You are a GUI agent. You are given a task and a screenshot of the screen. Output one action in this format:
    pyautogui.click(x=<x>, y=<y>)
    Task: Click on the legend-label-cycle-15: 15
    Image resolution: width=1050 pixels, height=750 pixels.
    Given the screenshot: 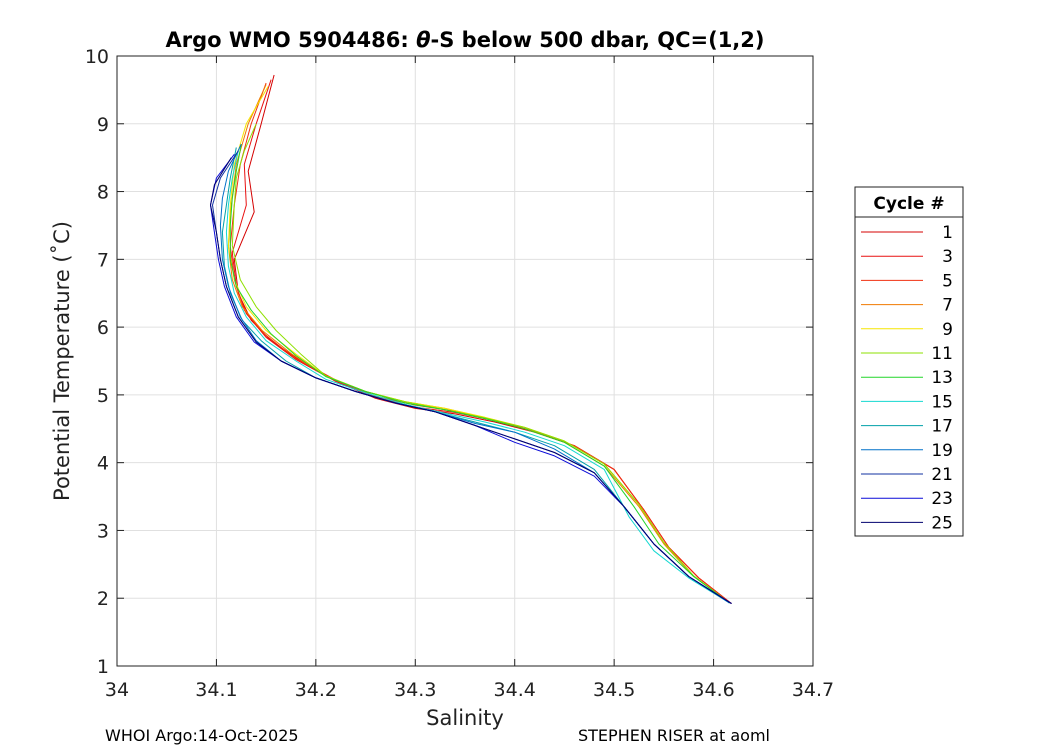 What is the action you would take?
    pyautogui.click(x=942, y=402)
    